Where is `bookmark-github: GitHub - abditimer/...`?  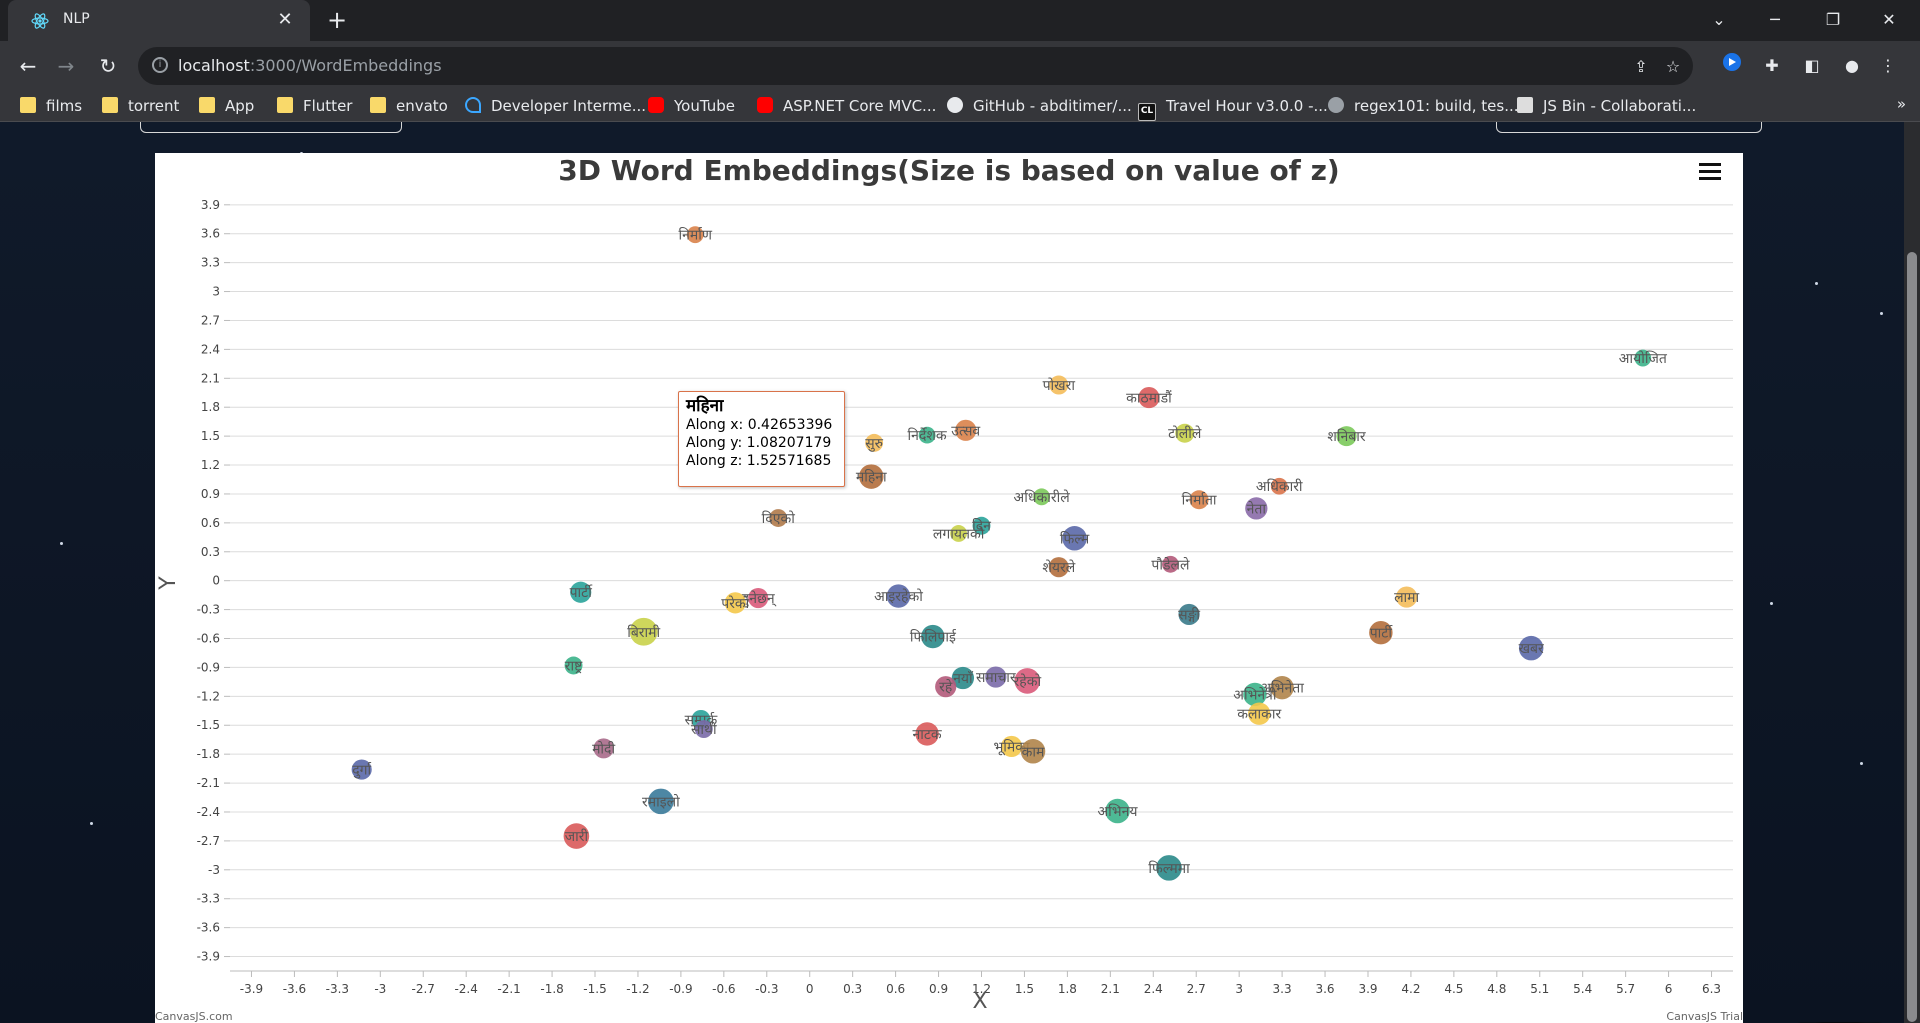
bookmark-github: GitHub - abditimer/... is located at coordinates (1039, 106).